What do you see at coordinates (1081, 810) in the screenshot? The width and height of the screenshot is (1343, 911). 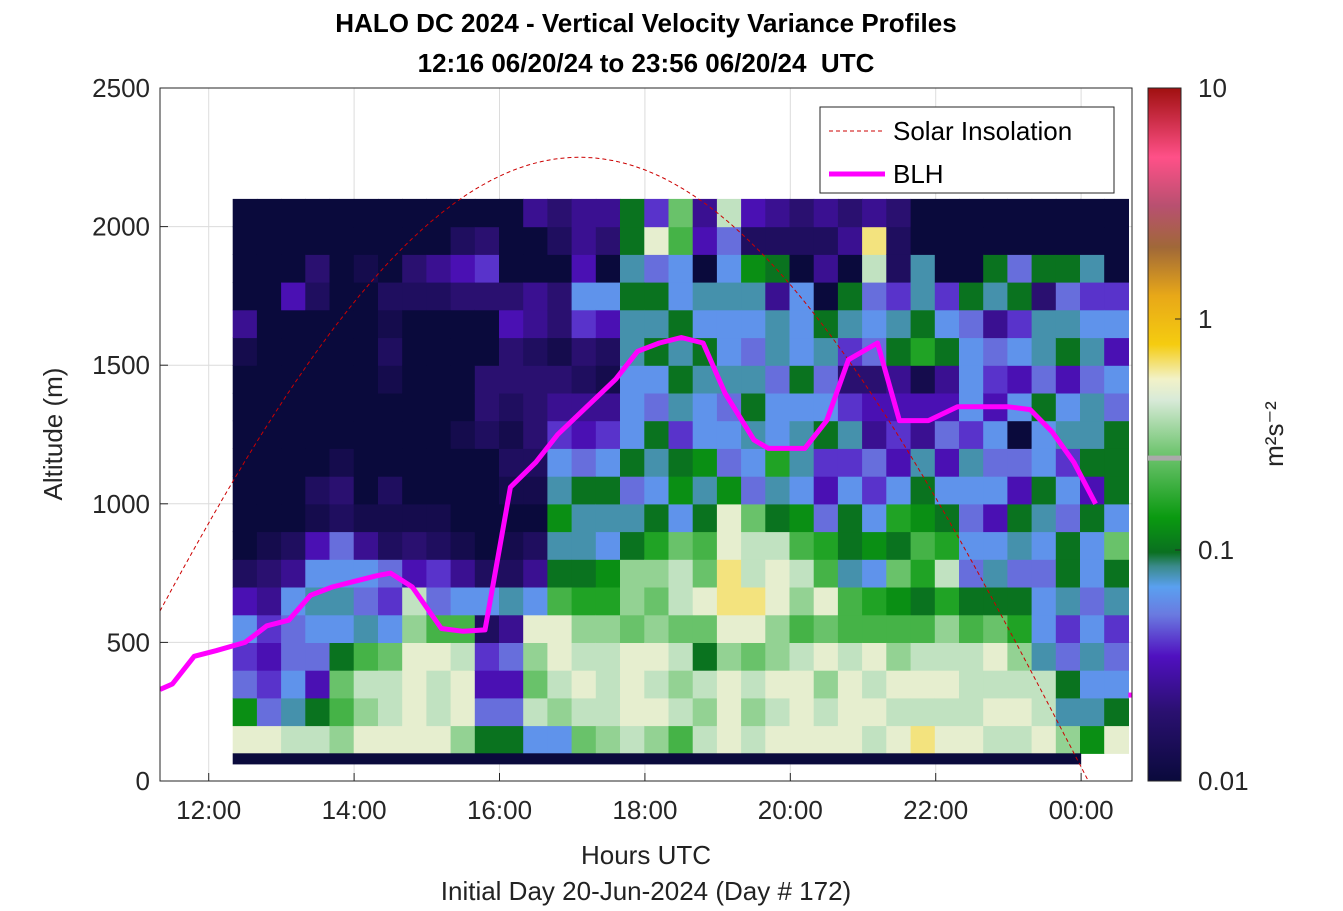 I see `x-tick-label: 00:00` at bounding box center [1081, 810].